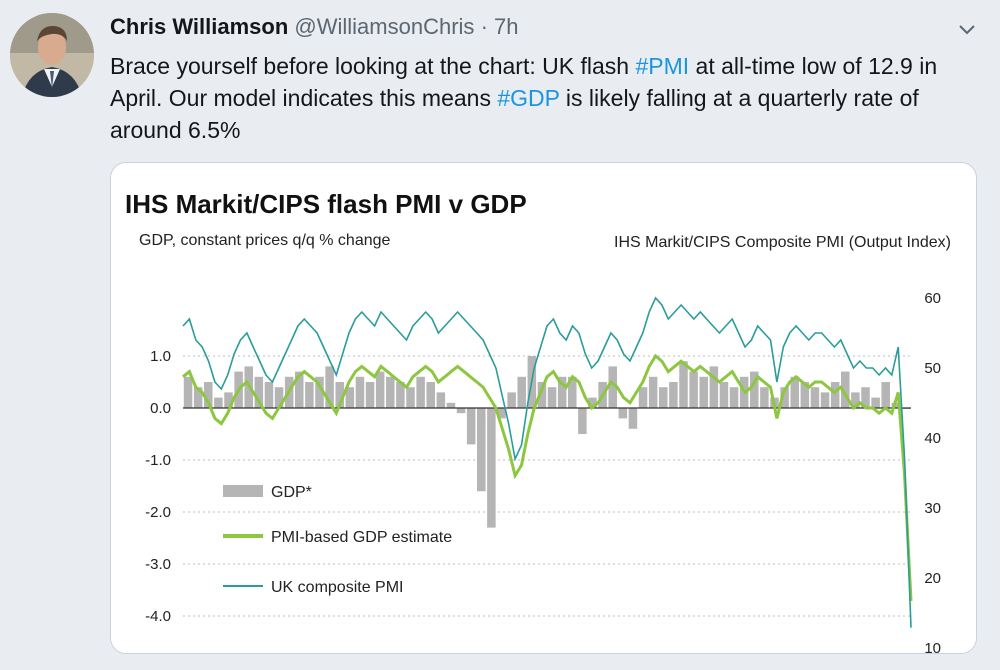 The image size is (1000, 670). Describe the element at coordinates (337, 587) in the screenshot. I see `legend-label-pmi: UK composite PMI` at that location.